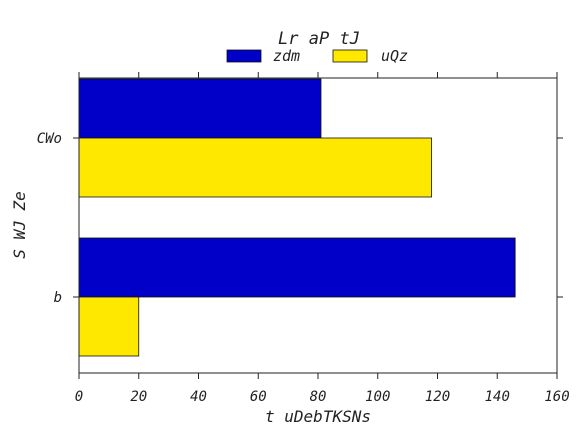 The width and height of the screenshot is (584, 438). Describe the element at coordinates (58, 298) in the screenshot. I see `y-category-label-b: b` at that location.